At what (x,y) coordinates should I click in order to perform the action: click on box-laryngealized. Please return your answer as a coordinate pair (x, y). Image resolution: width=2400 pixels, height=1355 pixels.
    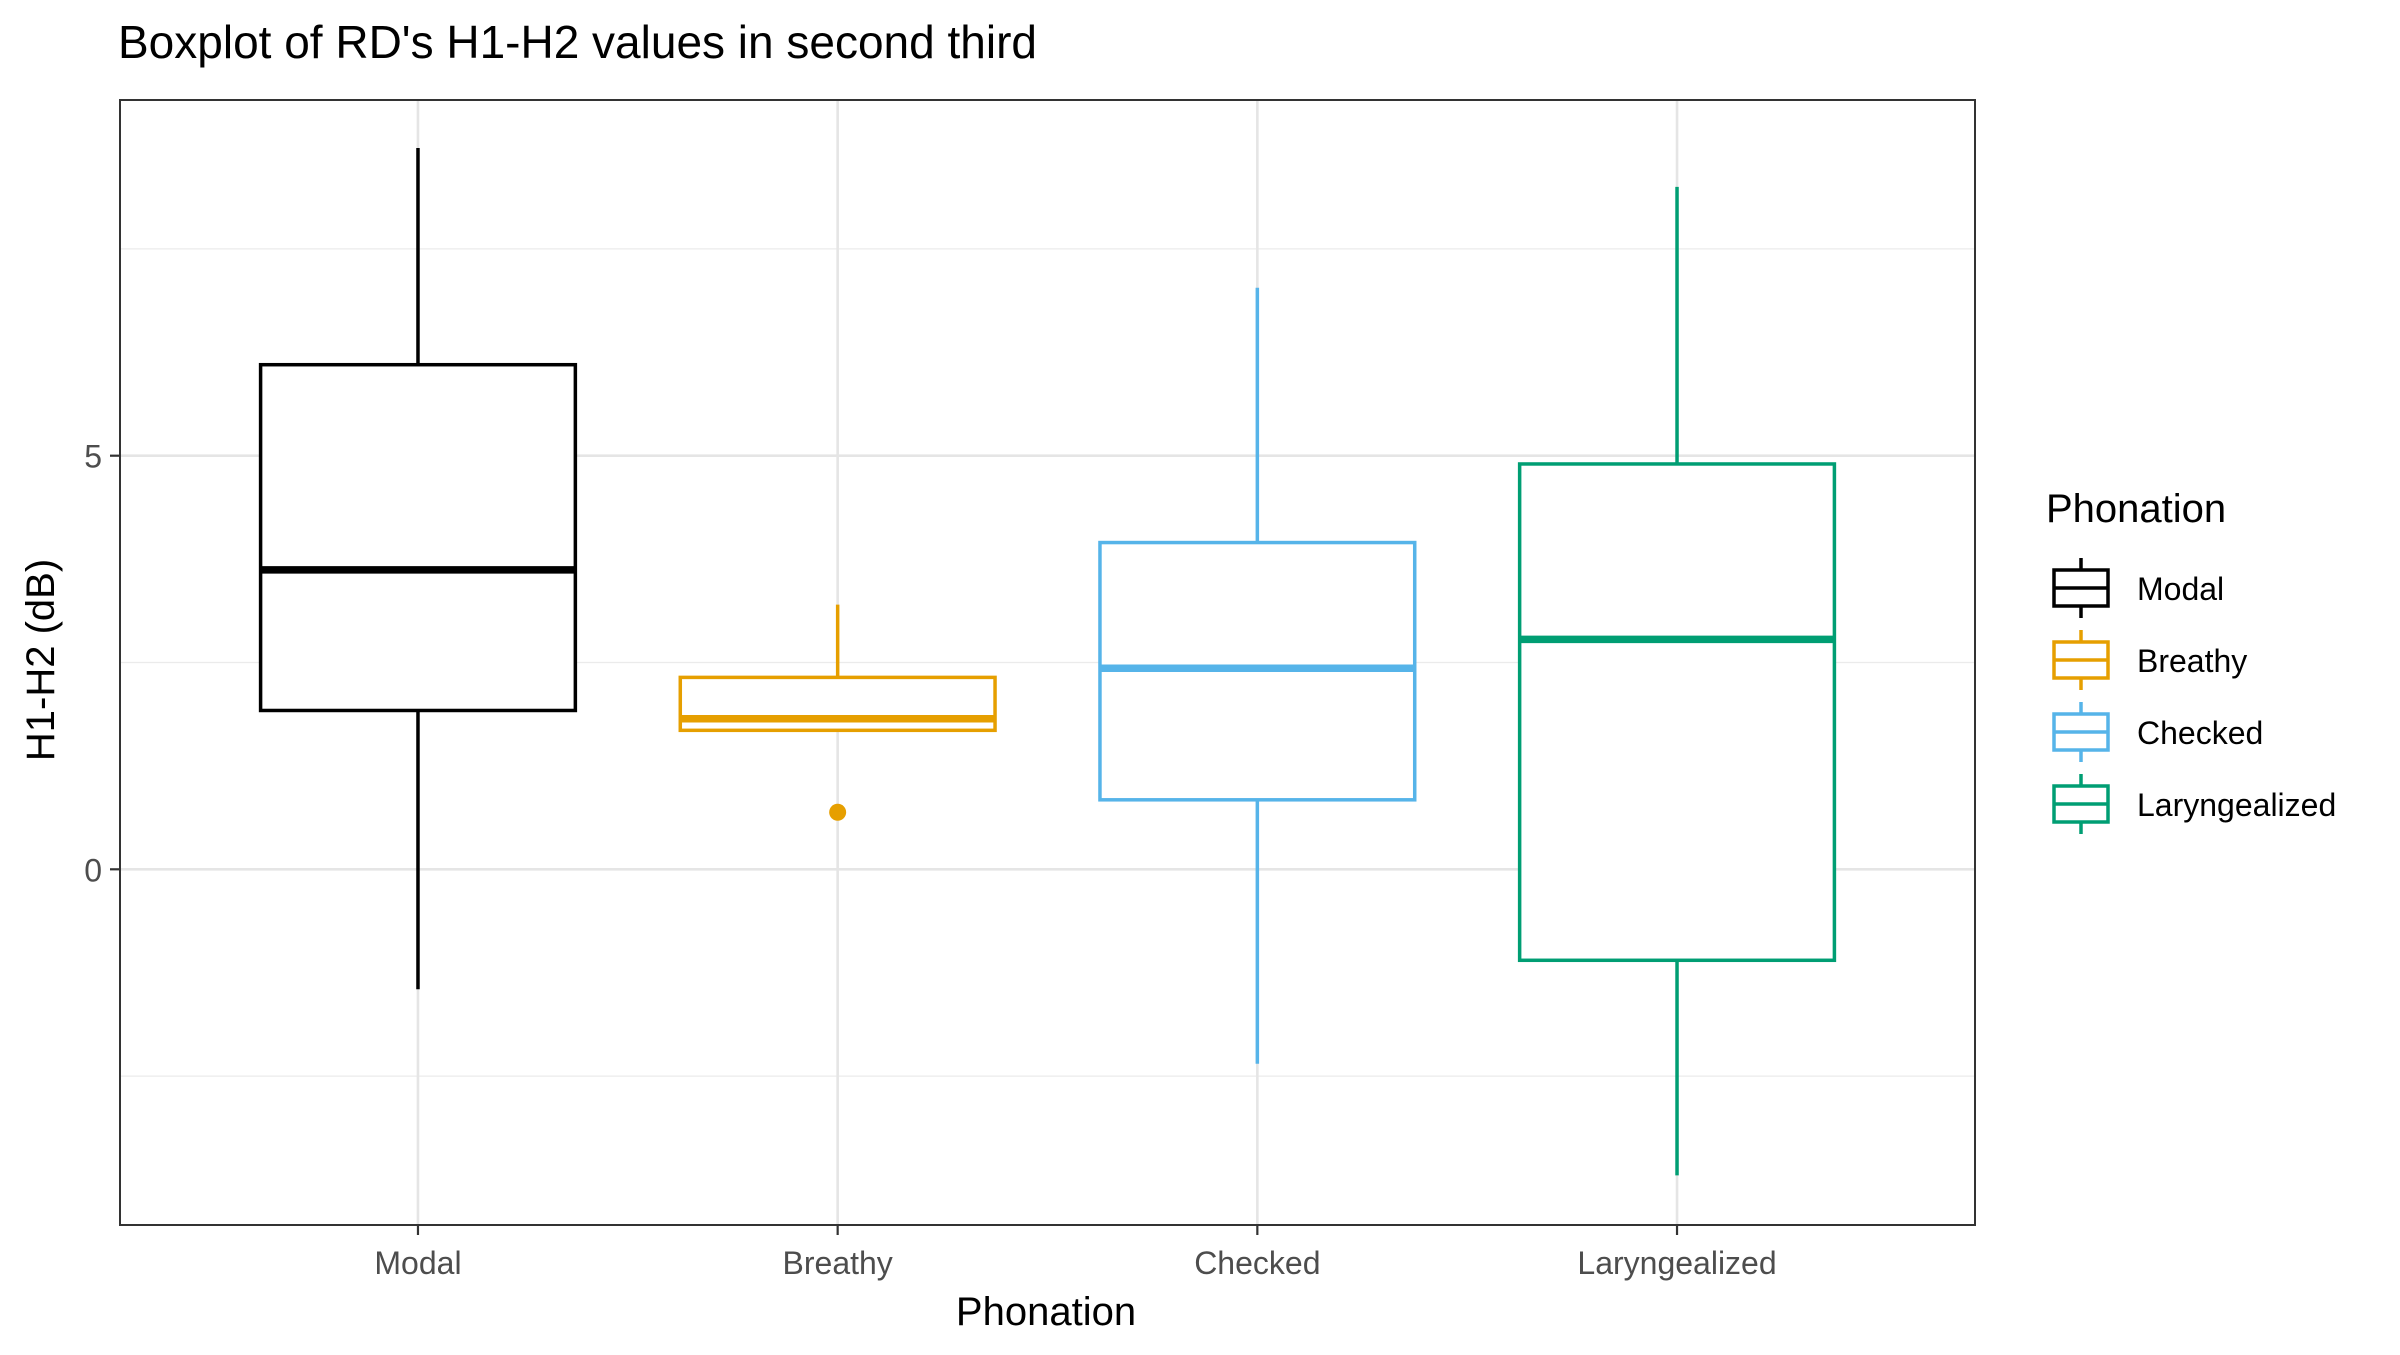
    Looking at the image, I should click on (1677, 681).